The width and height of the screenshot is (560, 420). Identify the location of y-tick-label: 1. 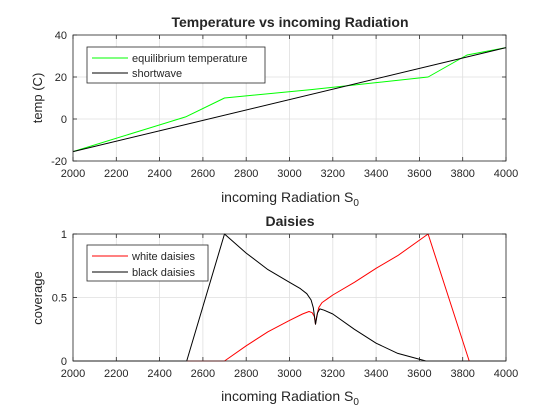
(64, 235).